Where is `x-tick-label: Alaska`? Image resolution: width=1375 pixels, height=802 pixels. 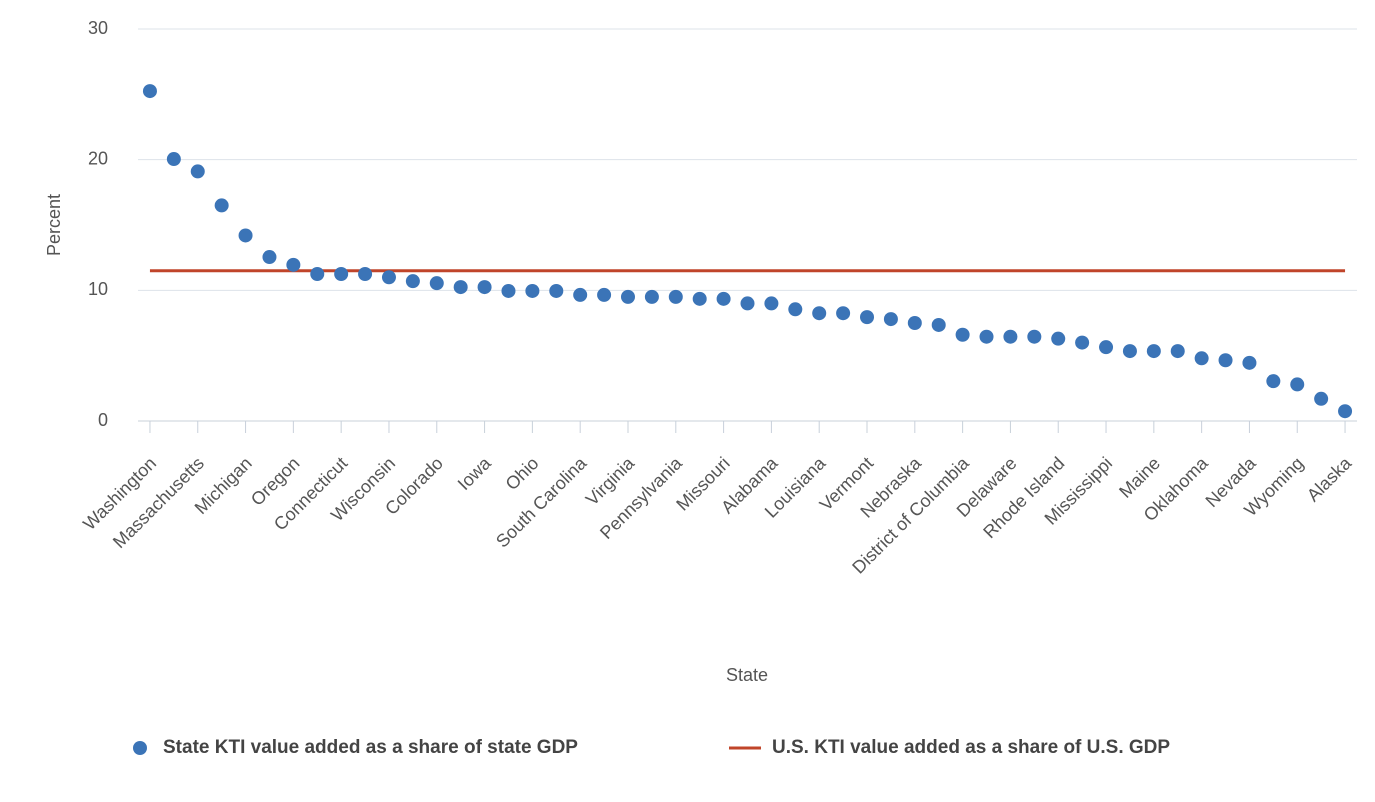
x-tick-label: Alaska is located at coordinates (1329, 478).